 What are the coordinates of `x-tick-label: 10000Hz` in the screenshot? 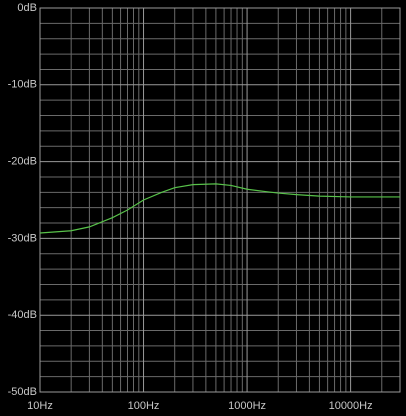 It's located at (351, 406).